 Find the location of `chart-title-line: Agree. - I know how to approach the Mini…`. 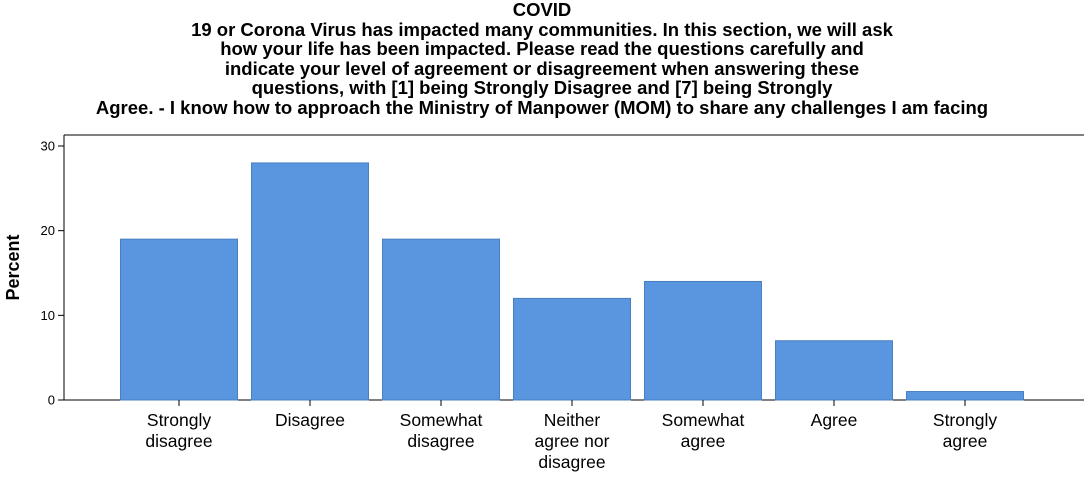

chart-title-line: Agree. - I know how to approach the Mini… is located at coordinates (542, 107).